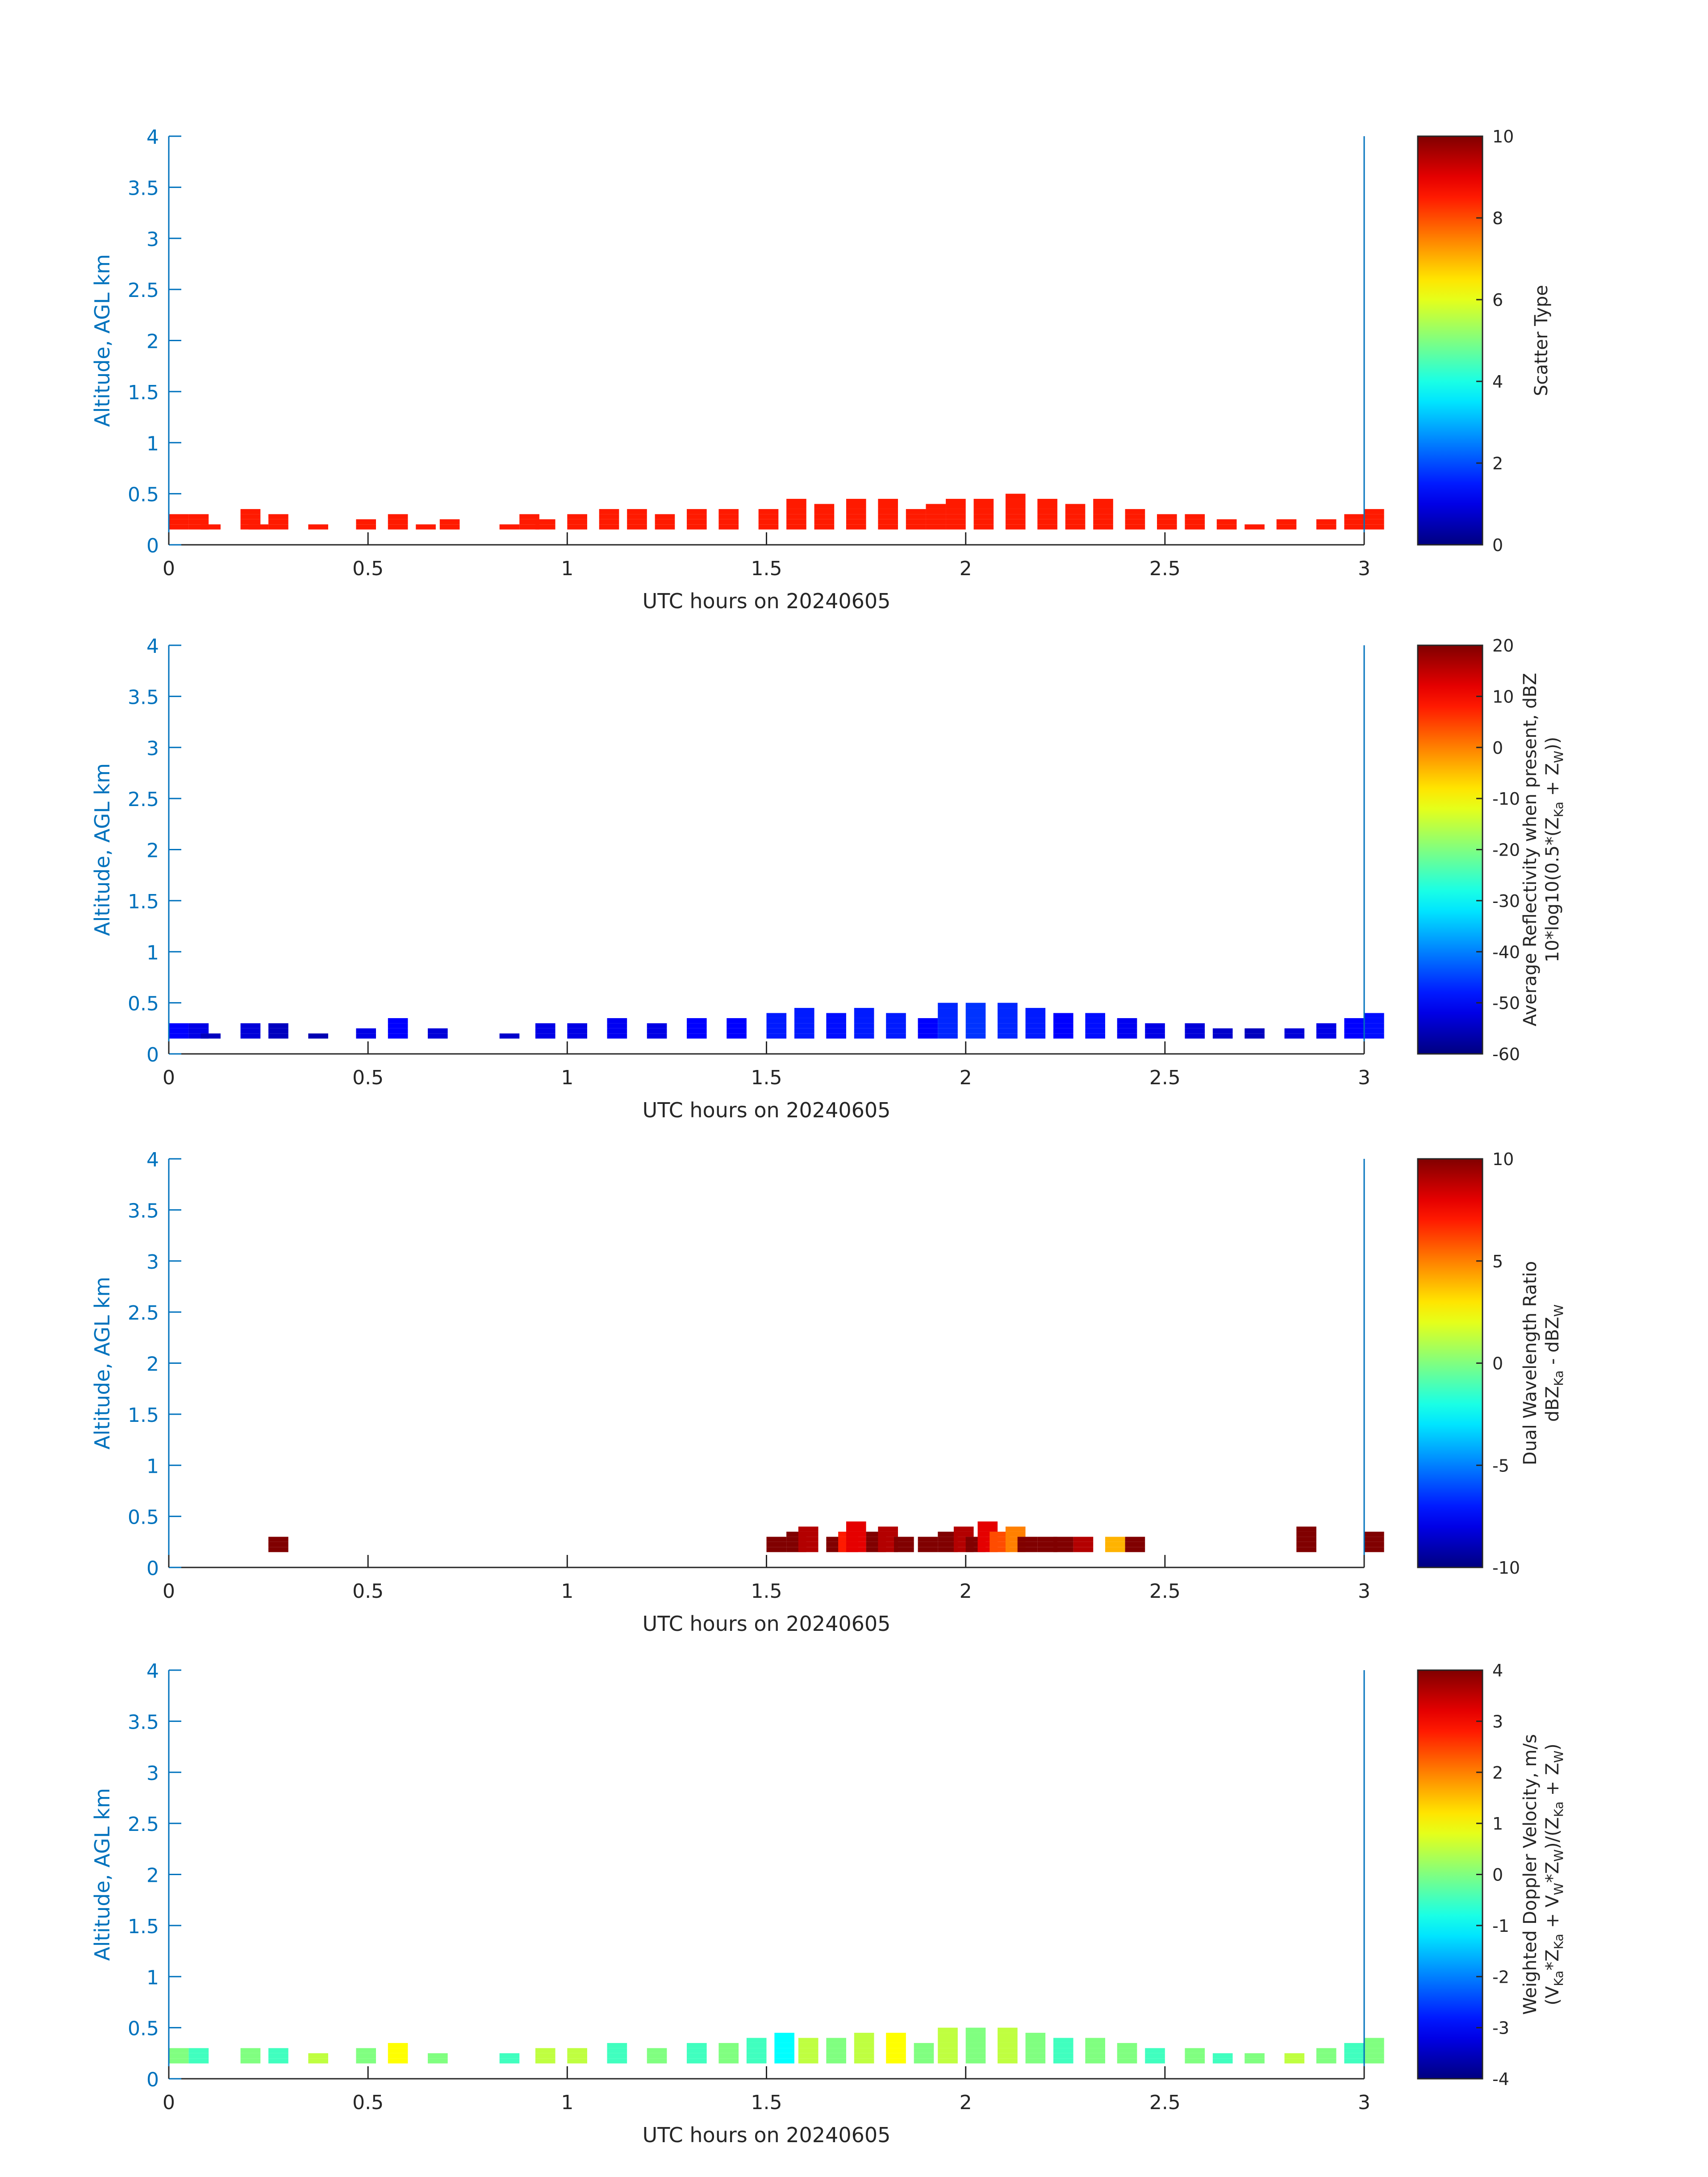 The width and height of the screenshot is (1708, 2177). What do you see at coordinates (102, 849) in the screenshot?
I see `y-axis-label: Altitude, AGL km` at bounding box center [102, 849].